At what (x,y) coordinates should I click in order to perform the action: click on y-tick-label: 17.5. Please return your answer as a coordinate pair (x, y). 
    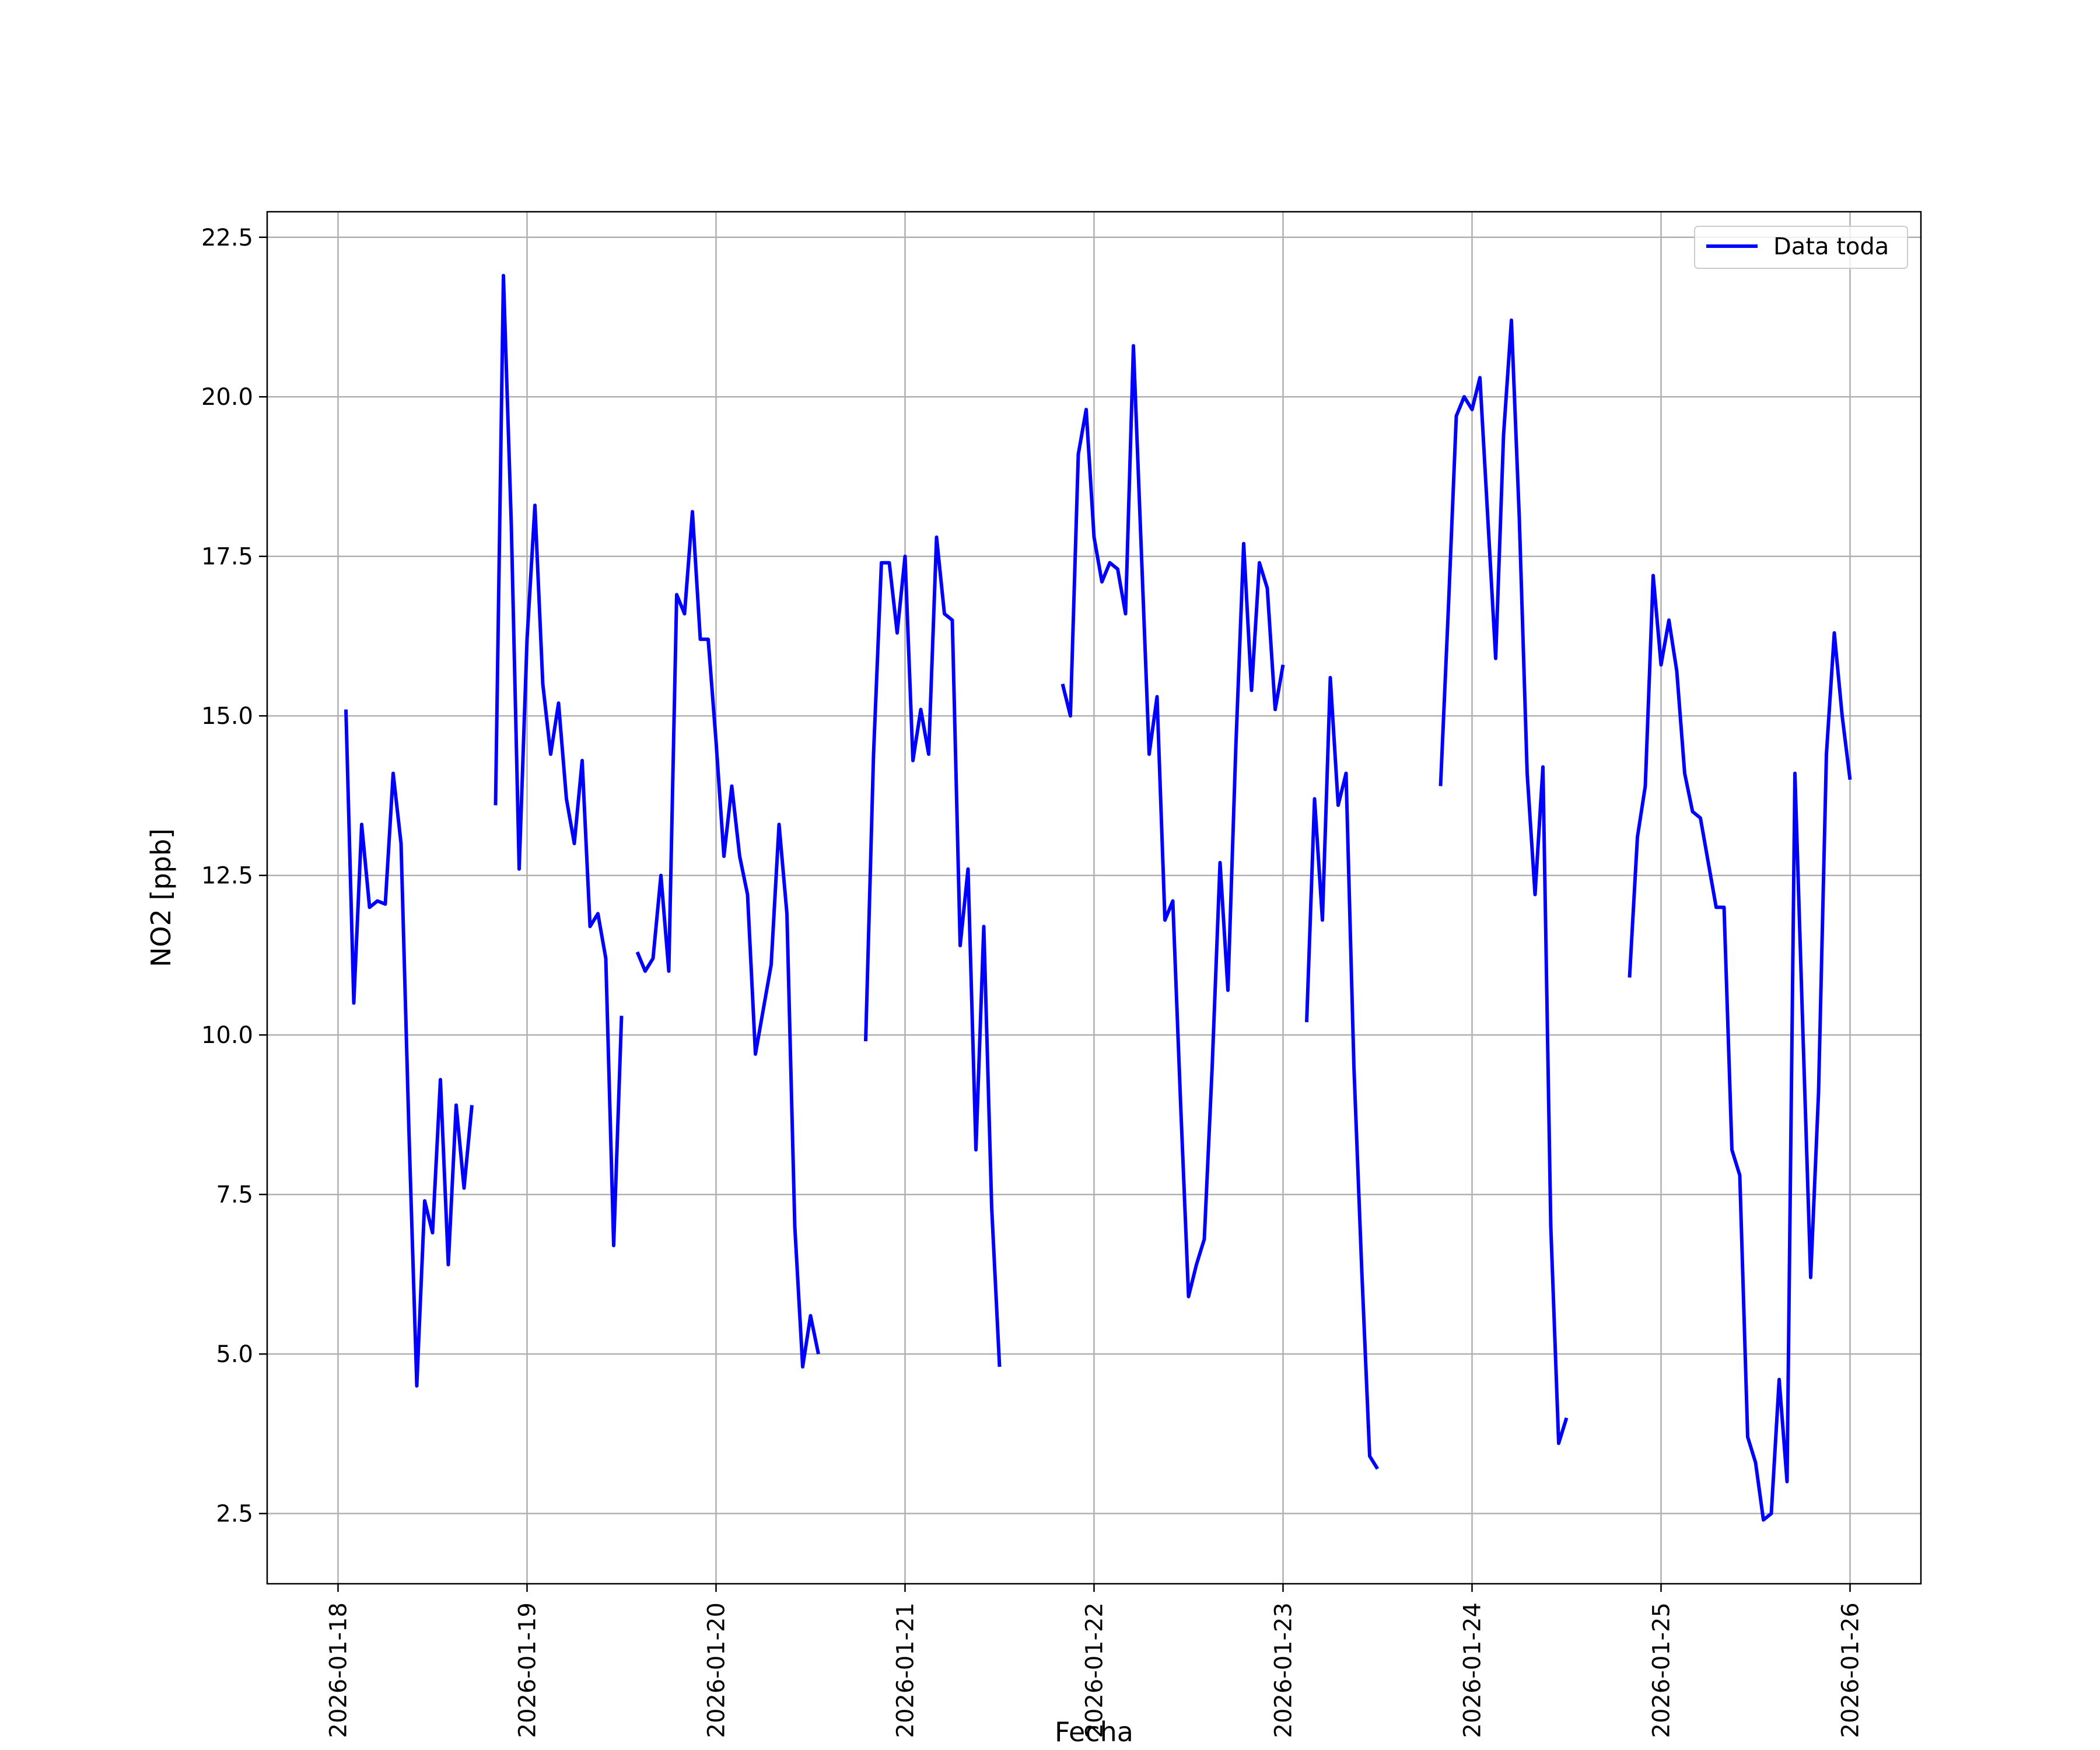
    Looking at the image, I should click on (227, 557).